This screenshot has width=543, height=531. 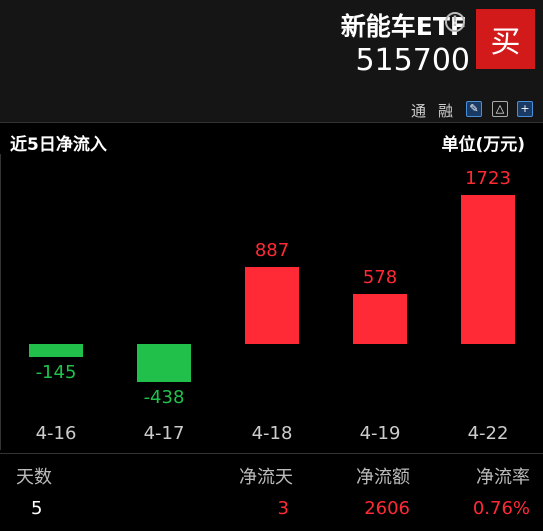 I want to click on stat-label-net-rate: 净流率, so click(x=503, y=477).